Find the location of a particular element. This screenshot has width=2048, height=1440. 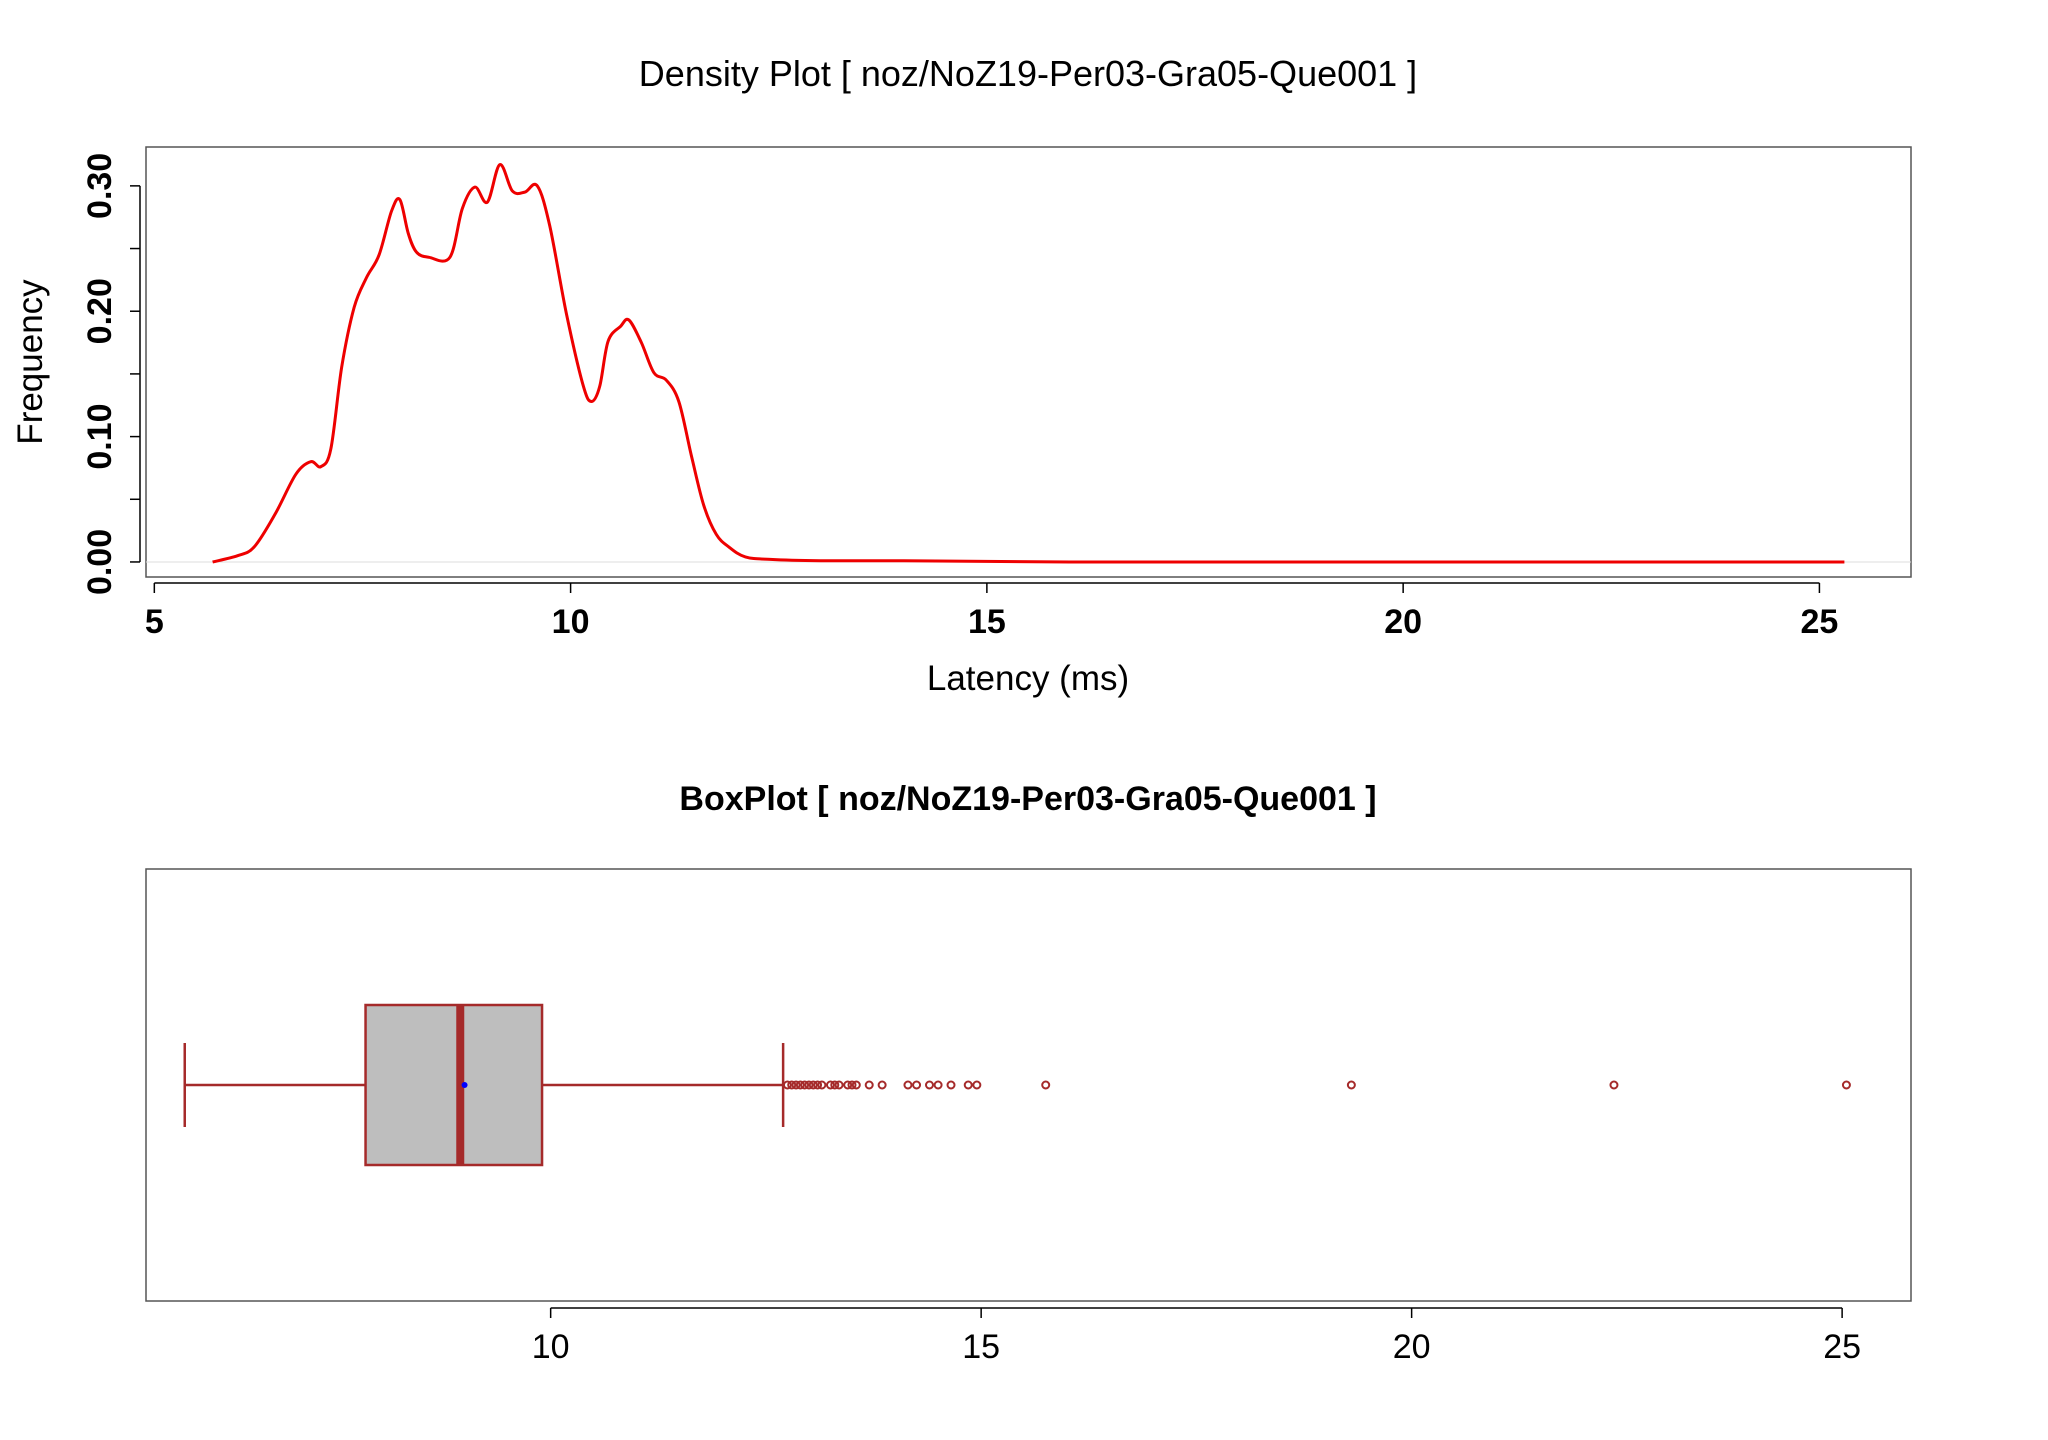

density-y-tick-label: 0.20 is located at coordinates (100, 311).